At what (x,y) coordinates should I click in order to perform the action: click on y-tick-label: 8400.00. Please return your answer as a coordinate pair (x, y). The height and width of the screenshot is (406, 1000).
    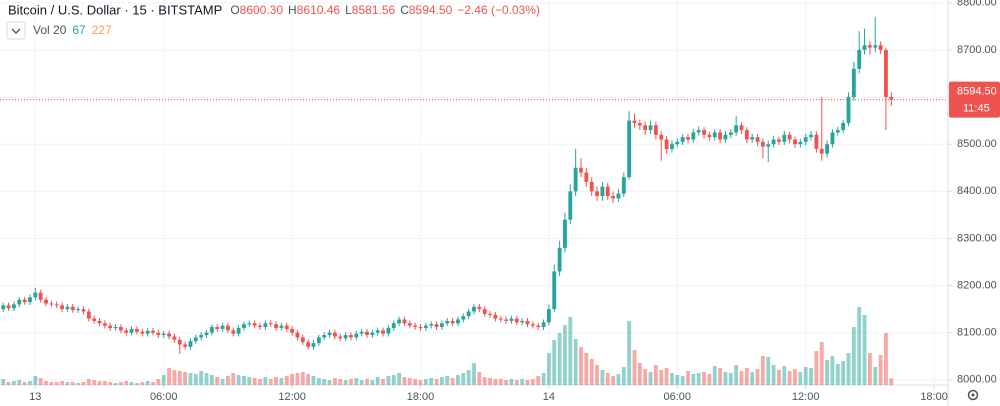
    Looking at the image, I should click on (977, 191).